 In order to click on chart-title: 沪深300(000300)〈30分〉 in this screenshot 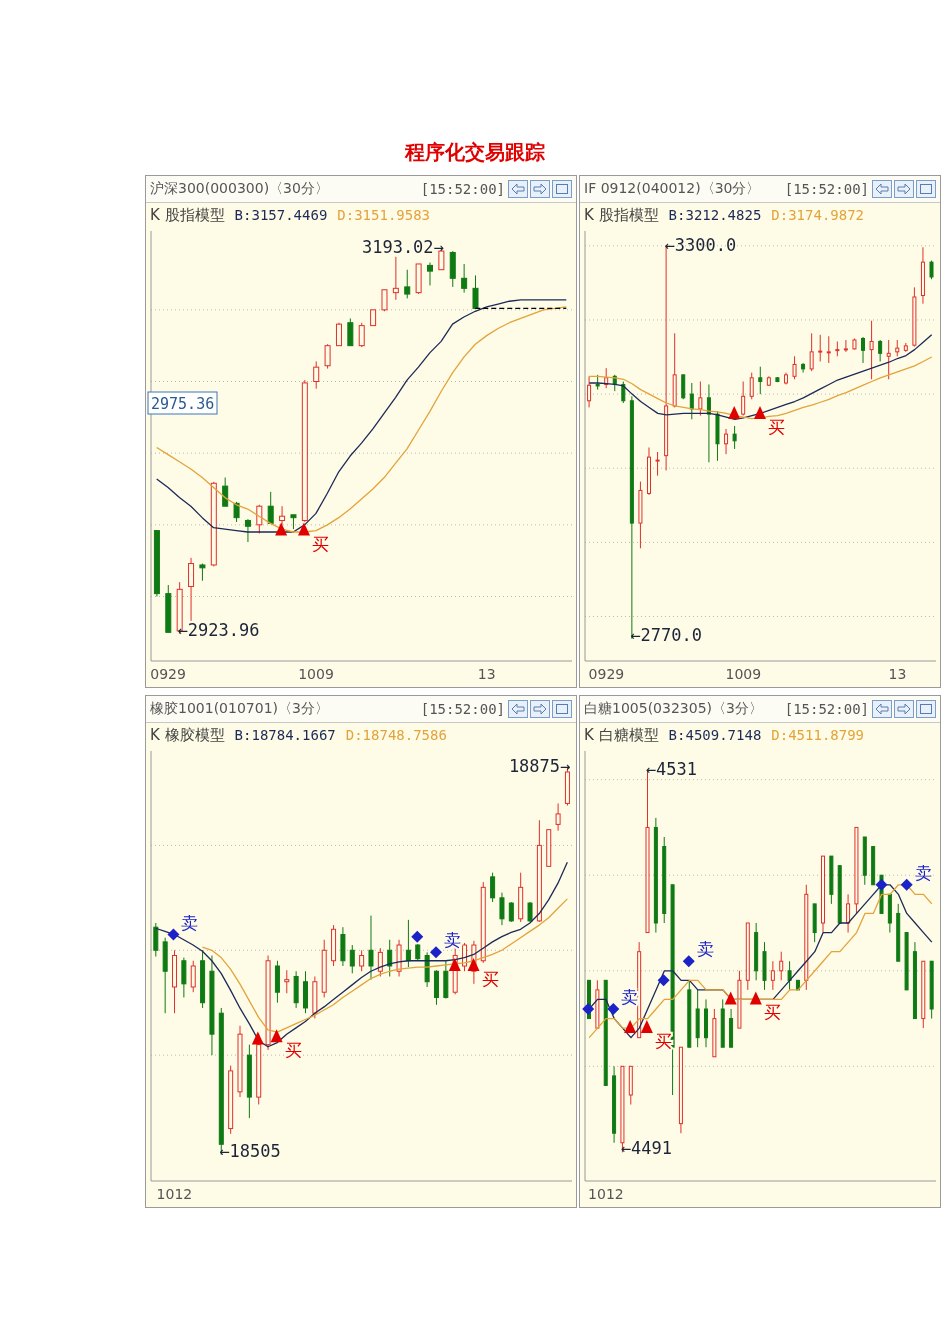, I will do `click(239, 189)`.